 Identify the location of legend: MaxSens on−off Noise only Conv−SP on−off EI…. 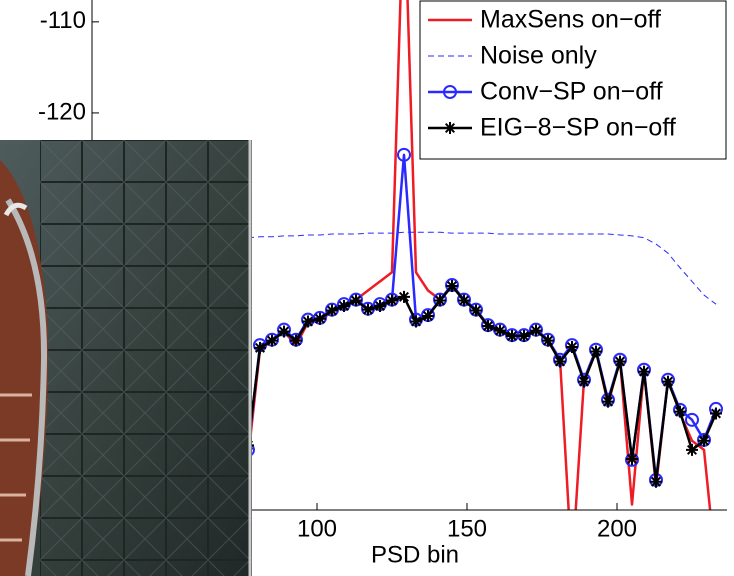
(573, 80).